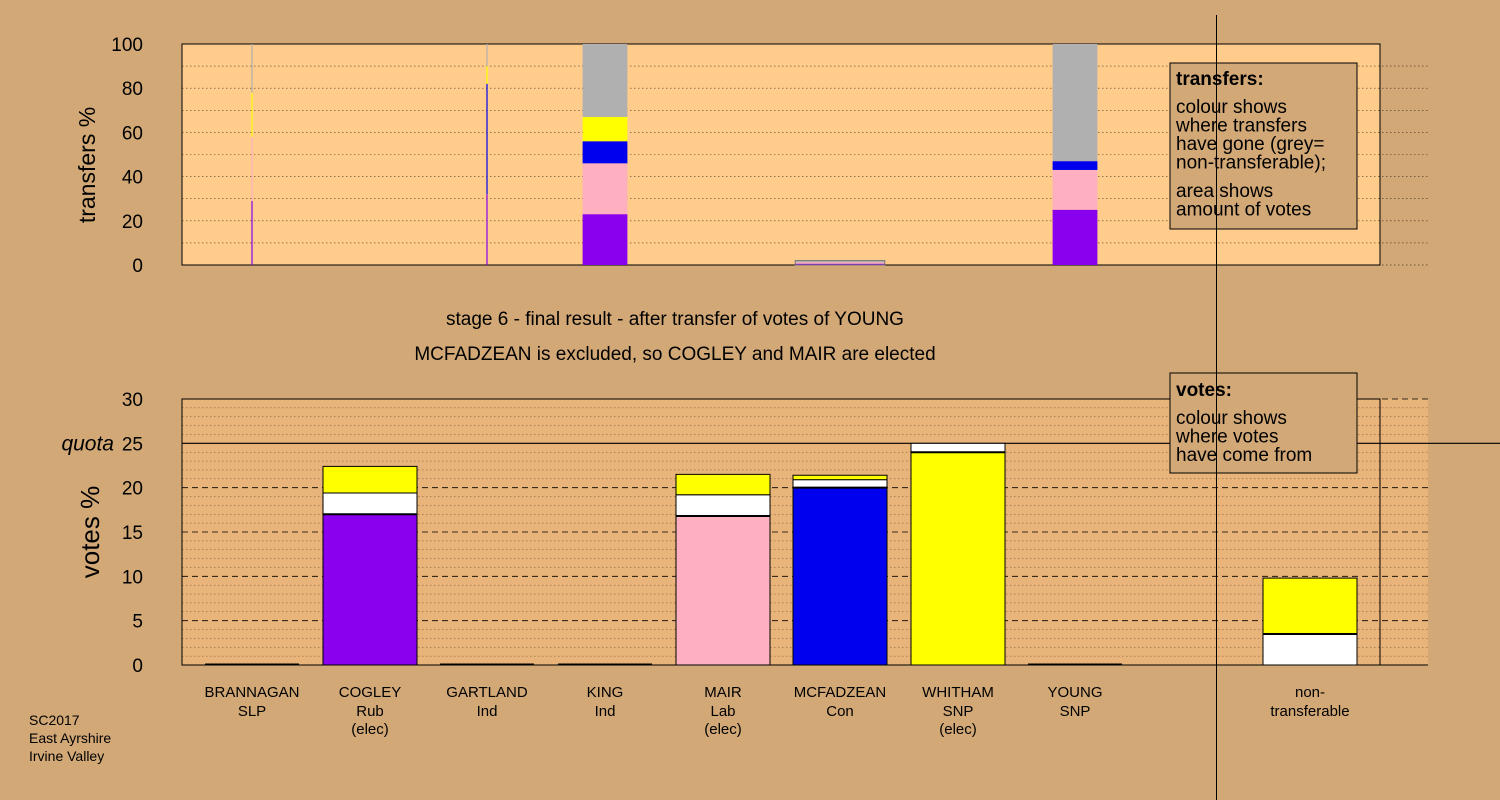 The image size is (1500, 800). I want to click on votes-legend-text: colour shows, so click(1231, 418).